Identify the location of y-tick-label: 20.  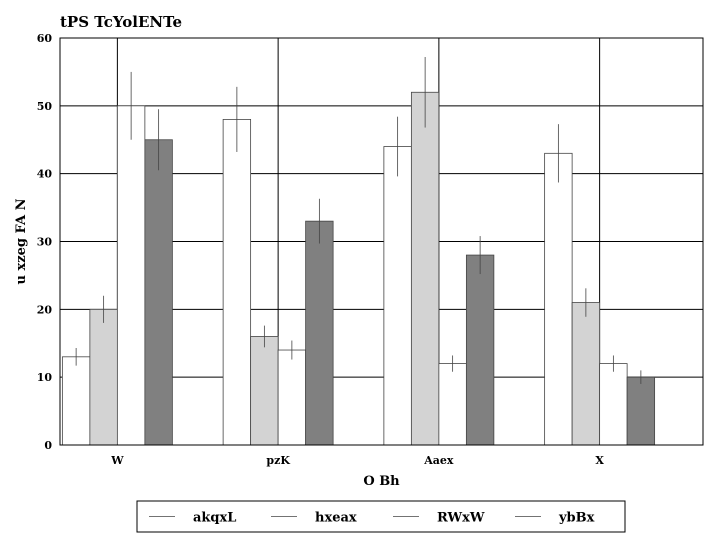
(45, 309).